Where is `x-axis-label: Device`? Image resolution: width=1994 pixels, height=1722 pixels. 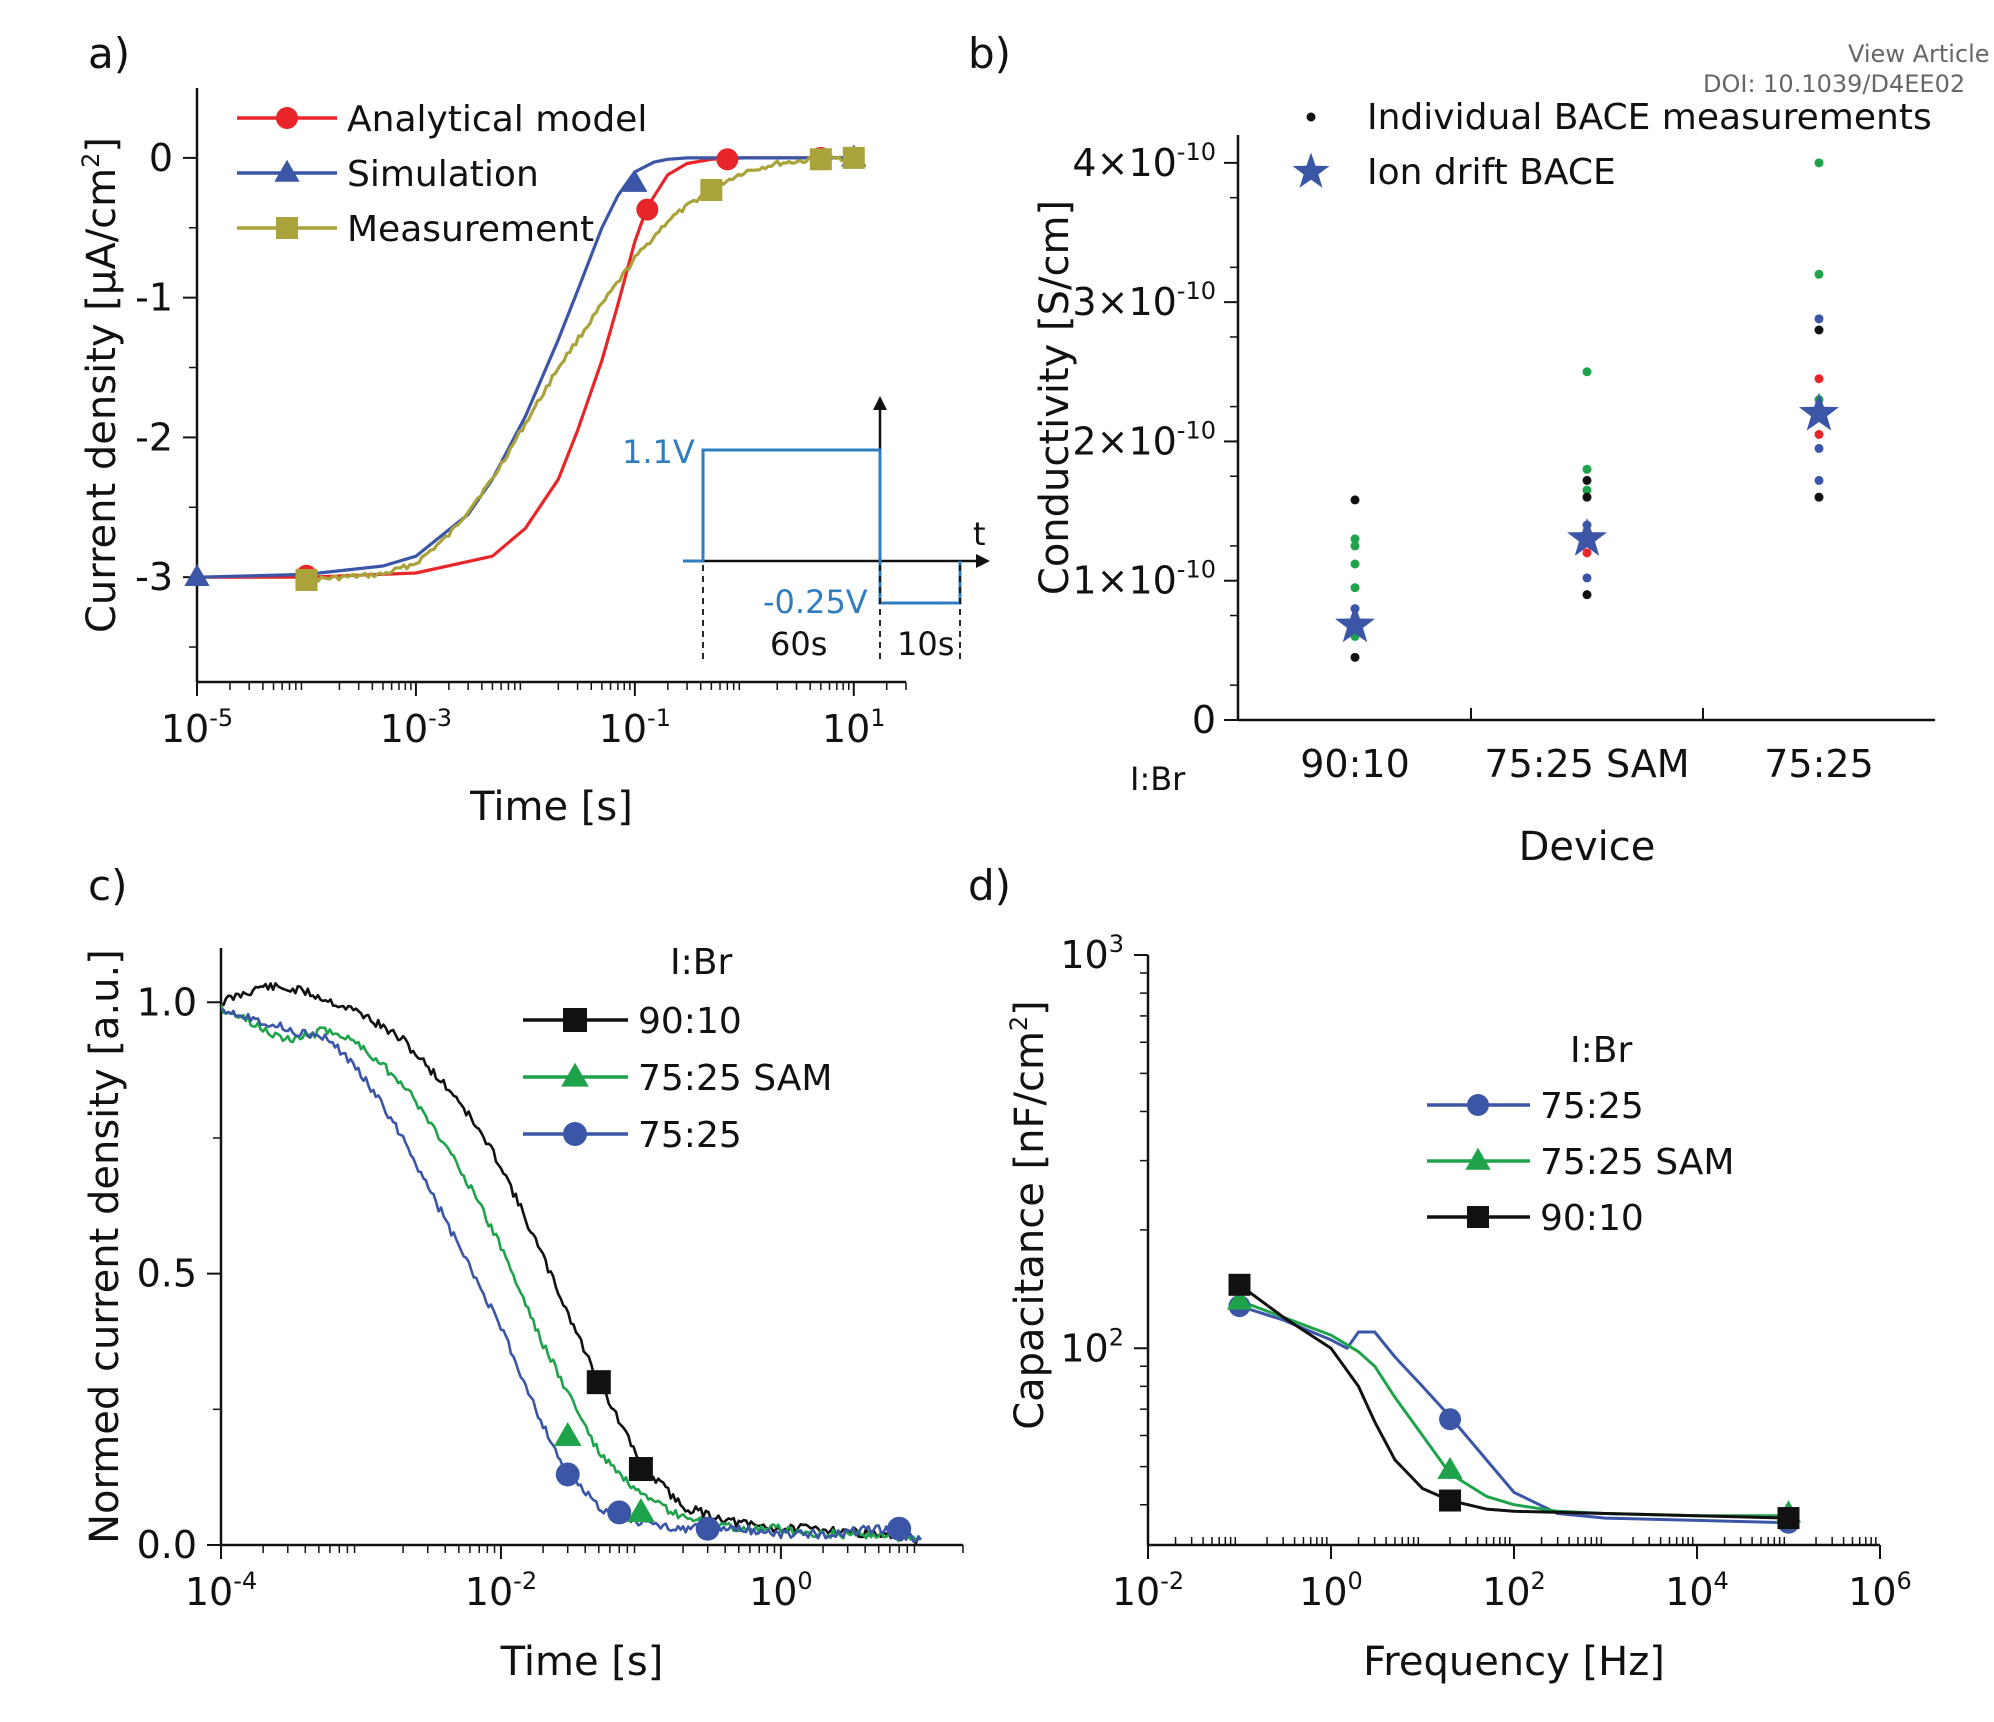
x-axis-label: Device is located at coordinates (1587, 847).